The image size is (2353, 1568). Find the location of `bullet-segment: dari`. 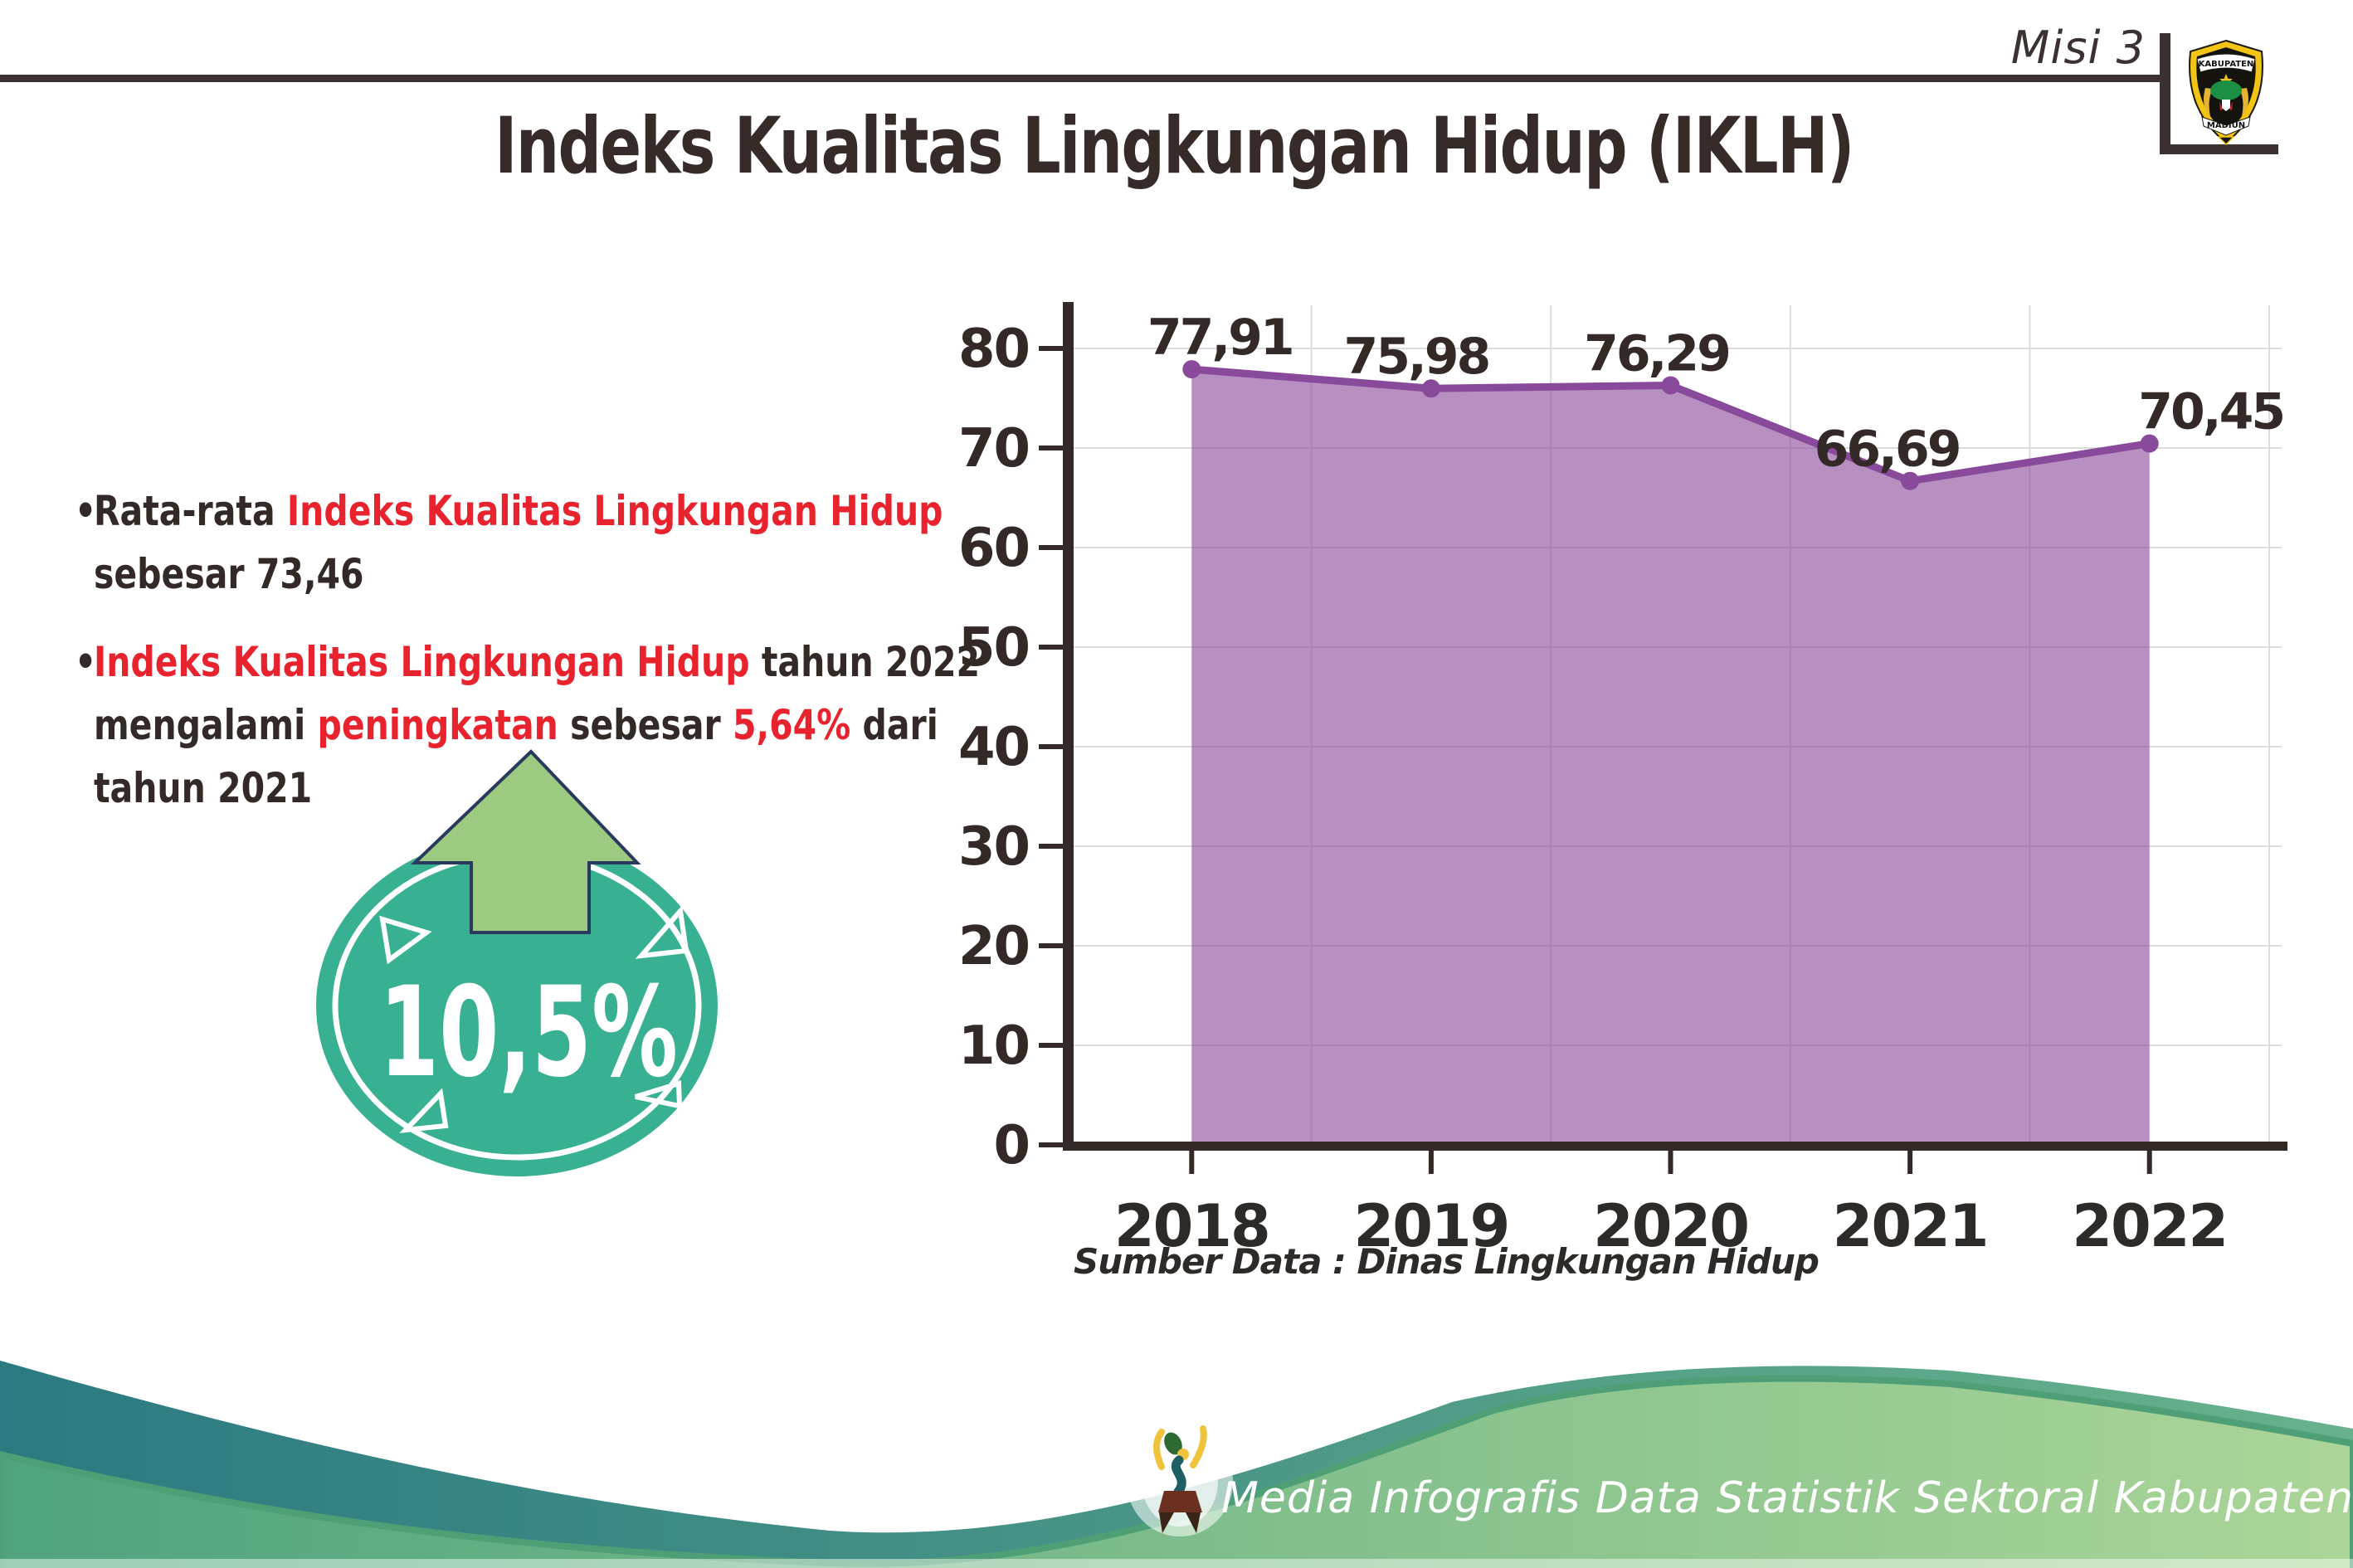

bullet-segment: dari is located at coordinates (894, 725).